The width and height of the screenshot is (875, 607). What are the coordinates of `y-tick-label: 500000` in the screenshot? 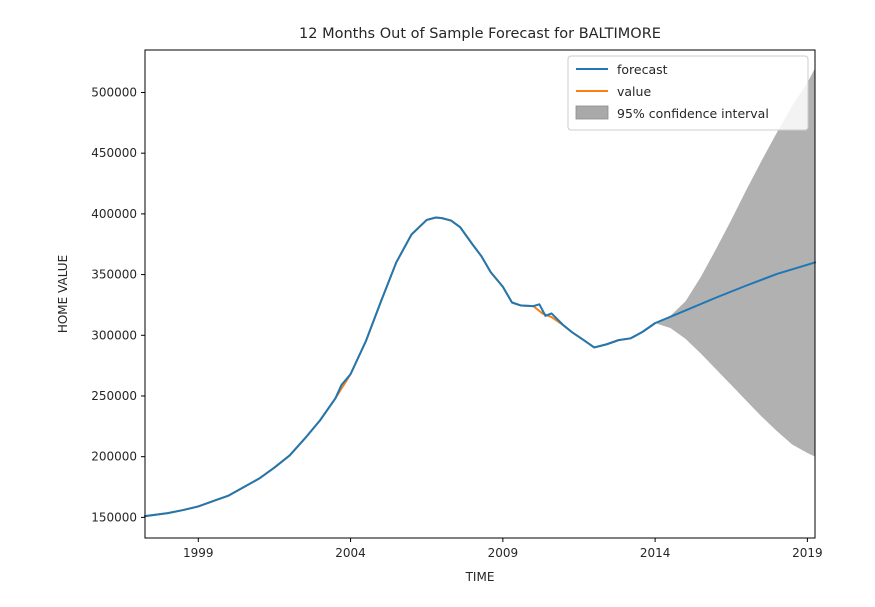 It's located at (114, 92).